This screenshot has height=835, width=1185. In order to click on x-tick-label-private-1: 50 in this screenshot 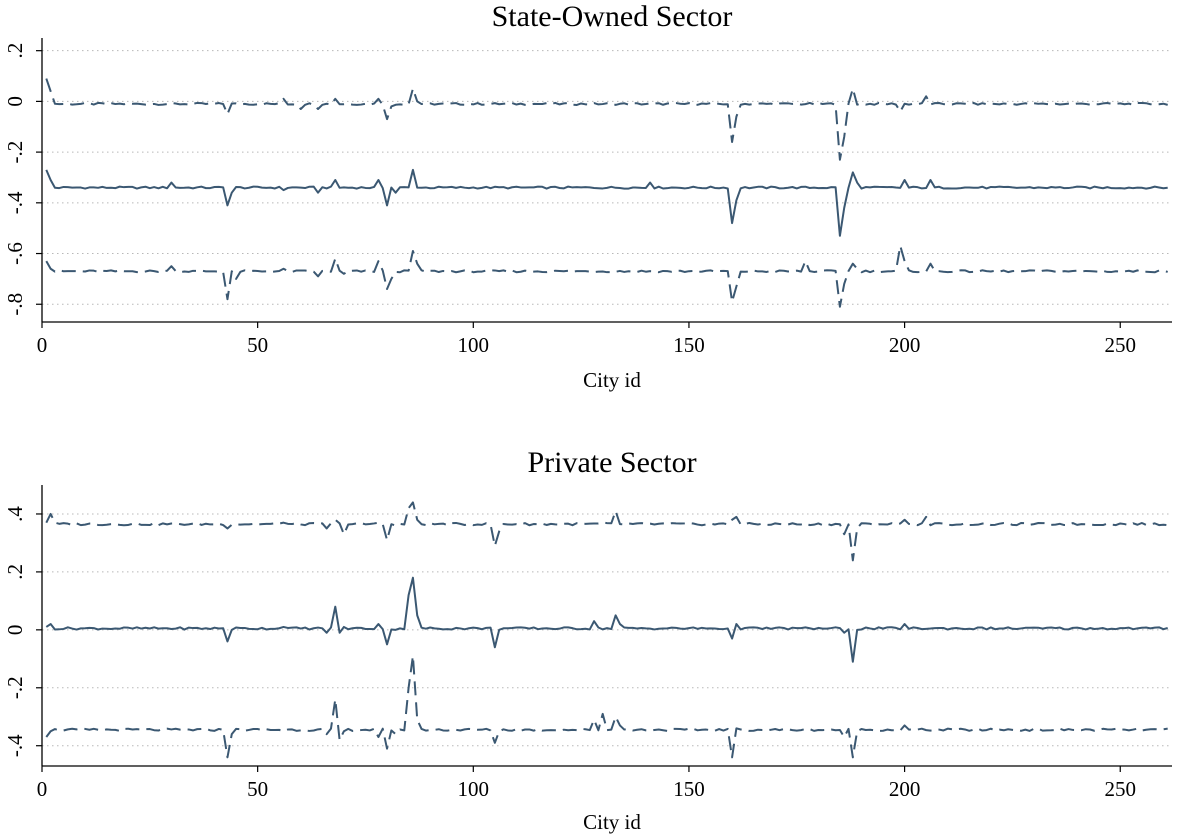, I will do `click(257, 789)`.